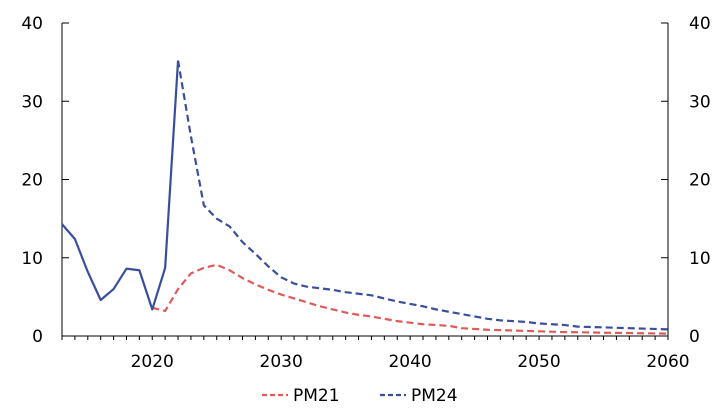 Image resolution: width=718 pixels, height=413 pixels. What do you see at coordinates (667, 362) in the screenshot?
I see `x-tick-label: 2060` at bounding box center [667, 362].